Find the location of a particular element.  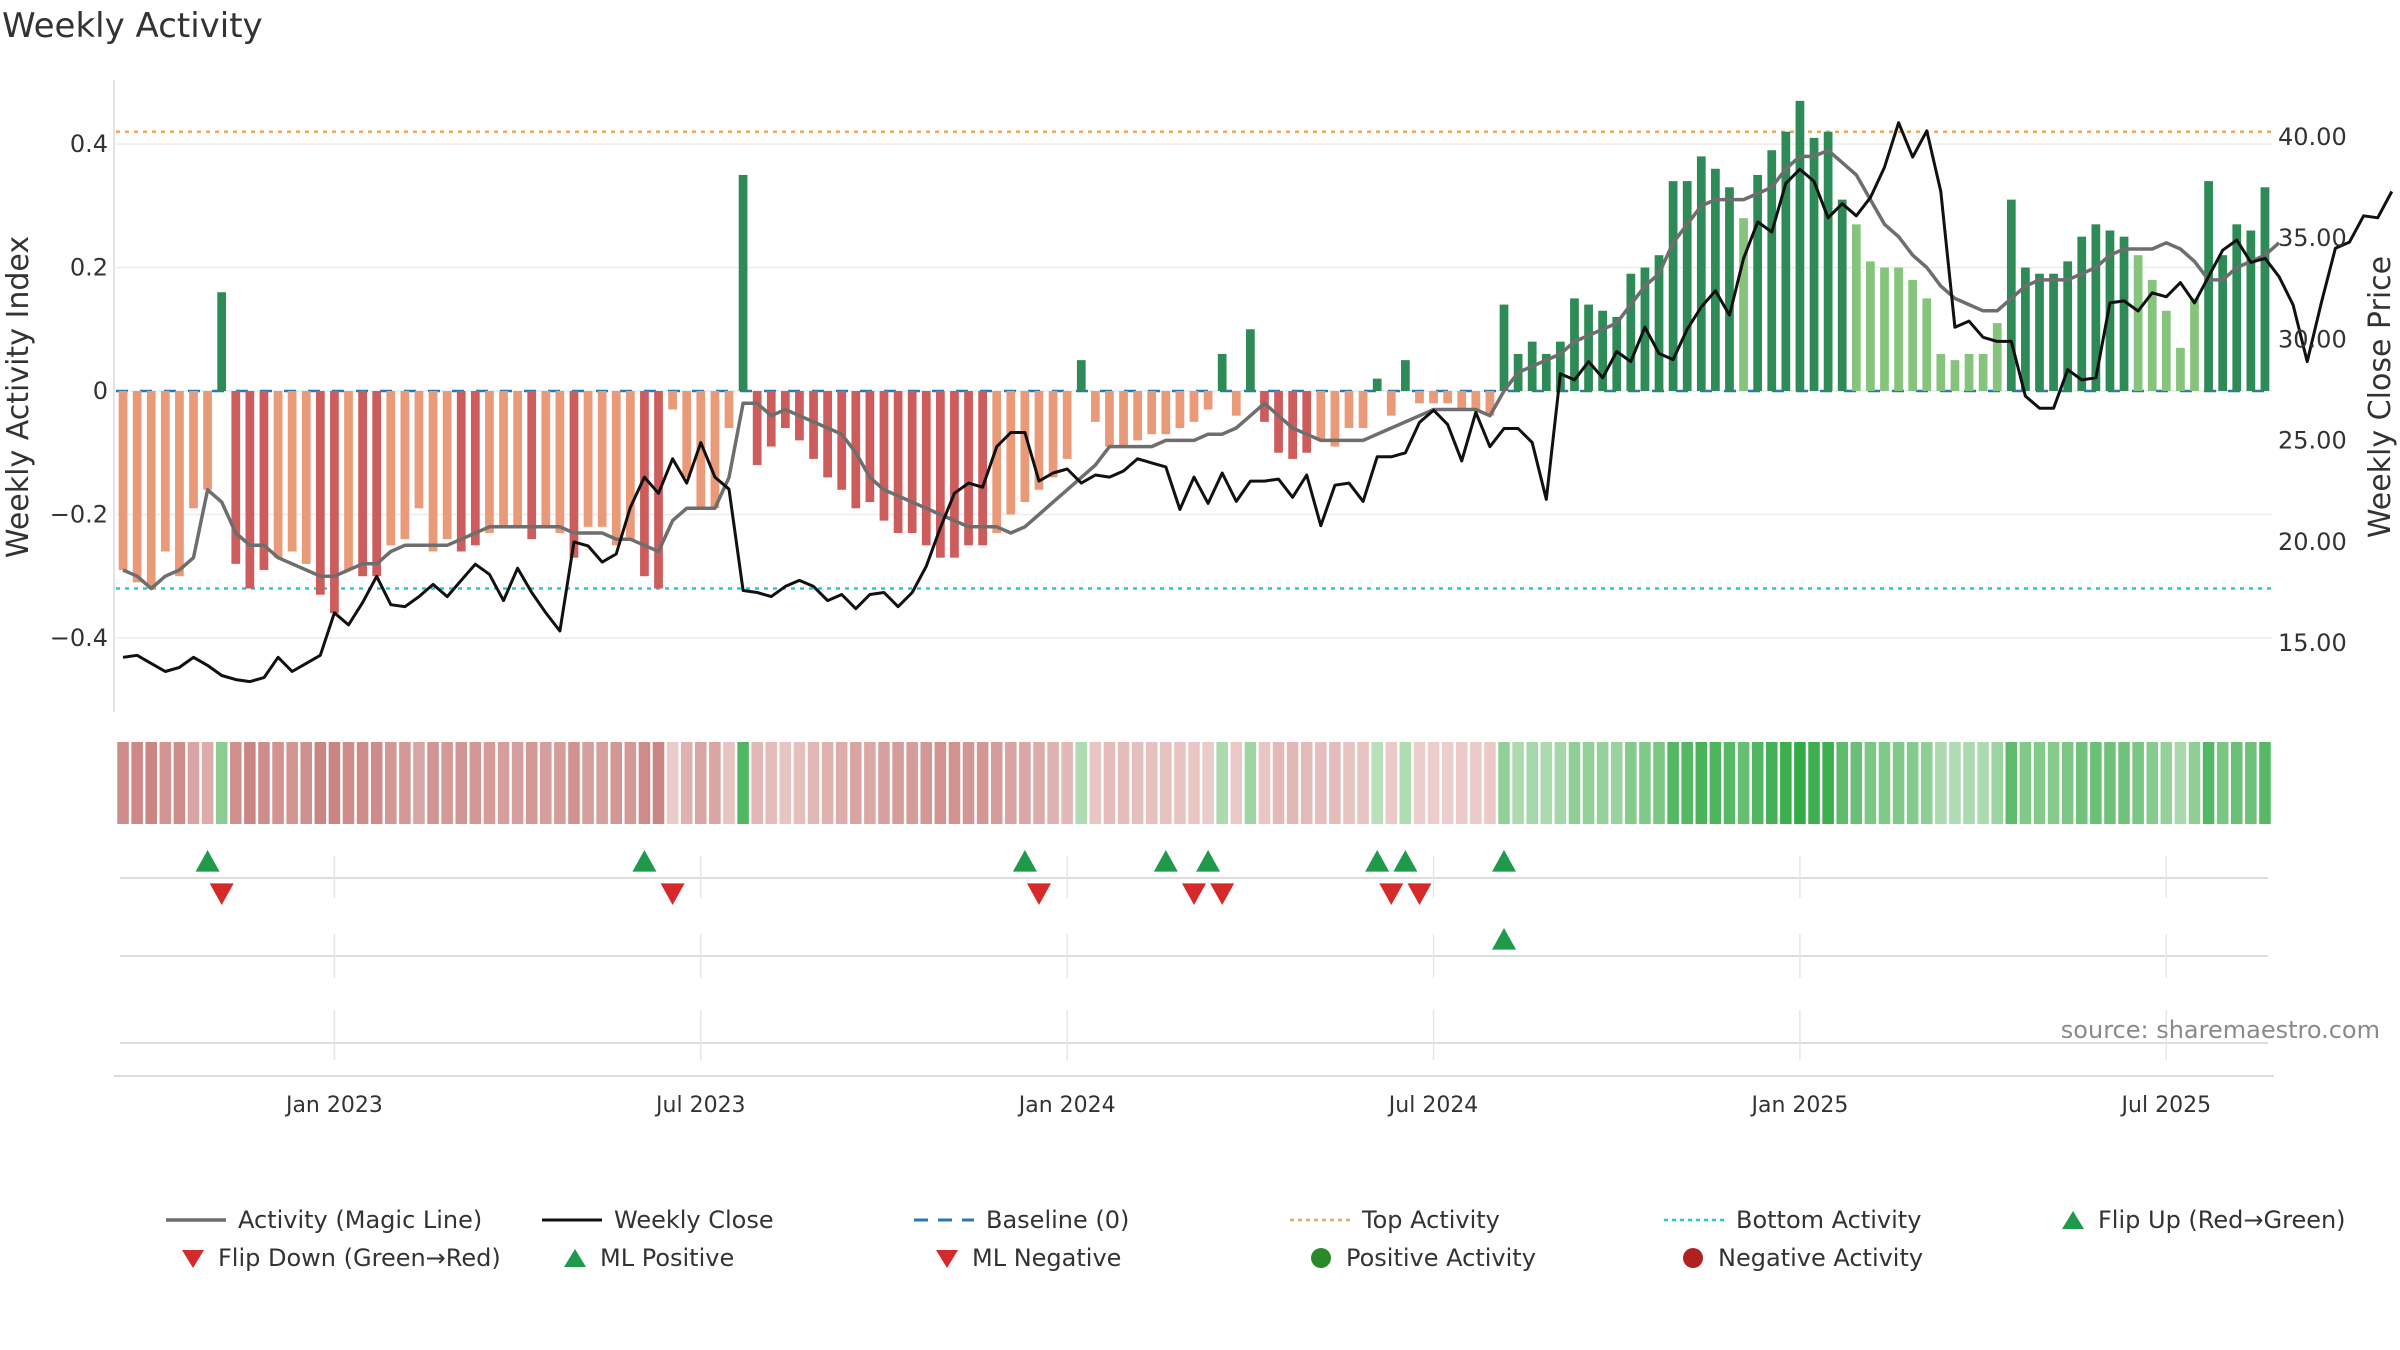

bottom-dotted-icon is located at coordinates (1694, 1220).